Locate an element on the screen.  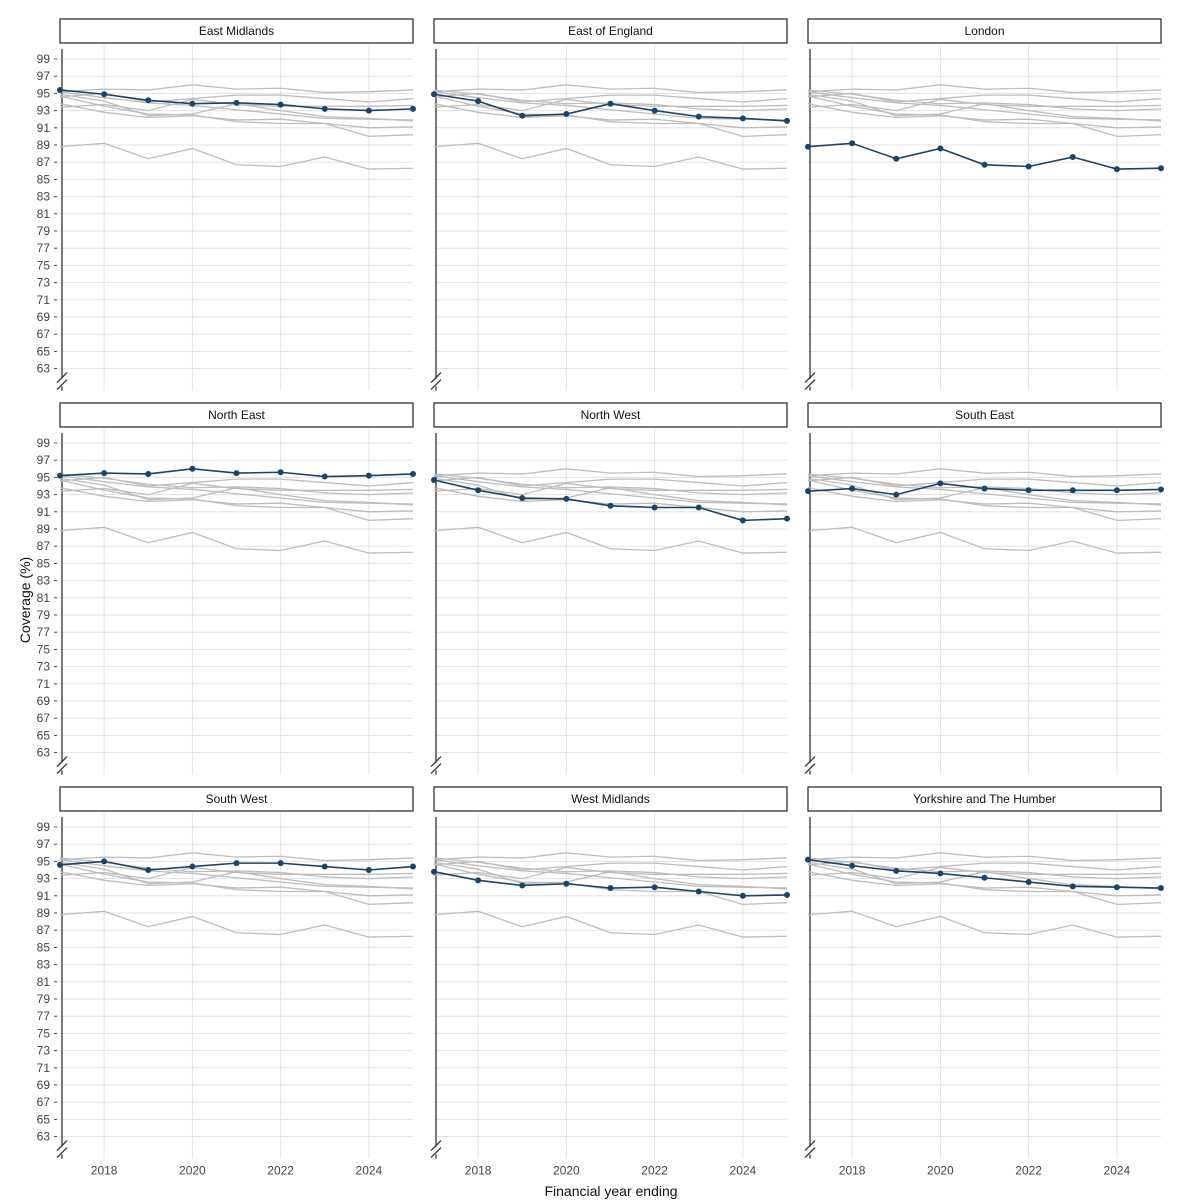
y-tick-label: 89 is located at coordinates (44, 529).